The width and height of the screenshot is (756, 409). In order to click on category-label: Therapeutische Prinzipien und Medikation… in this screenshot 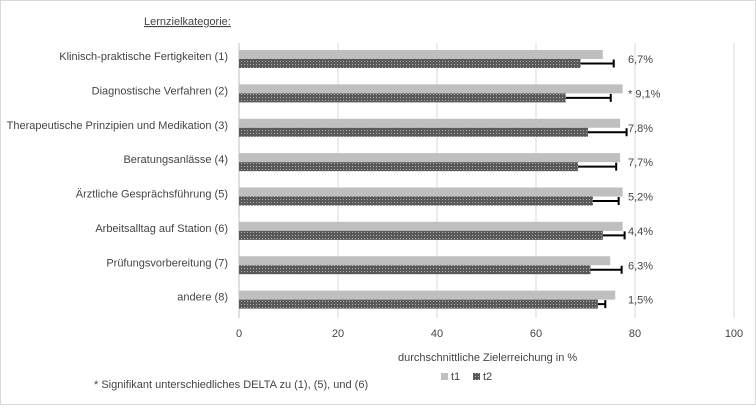, I will do `click(117, 126)`.